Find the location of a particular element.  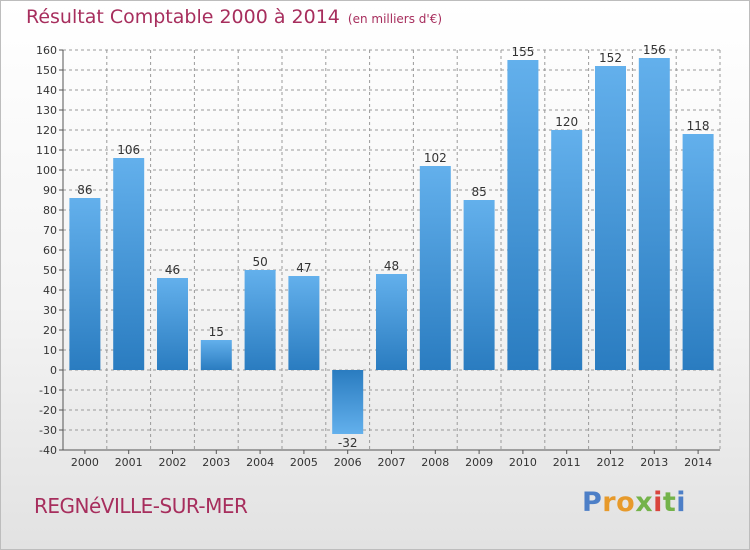

y-tick-label: 40 is located at coordinates (50, 290).